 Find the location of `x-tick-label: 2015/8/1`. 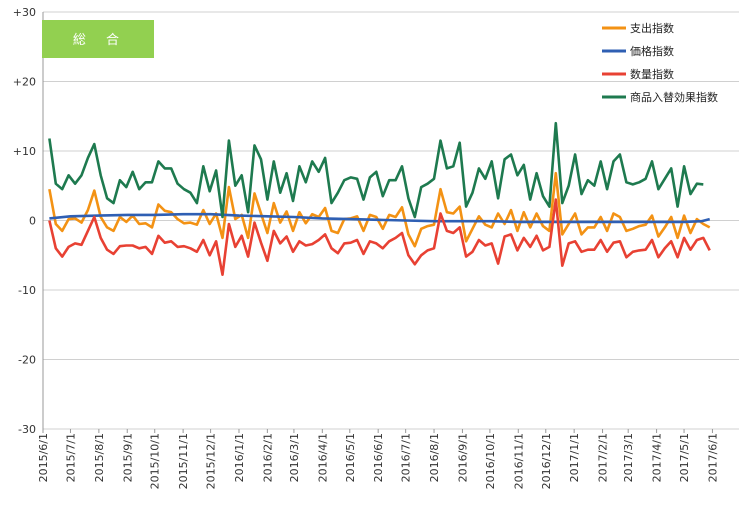

x-tick-label: 2015/8/1 is located at coordinates (99, 457).